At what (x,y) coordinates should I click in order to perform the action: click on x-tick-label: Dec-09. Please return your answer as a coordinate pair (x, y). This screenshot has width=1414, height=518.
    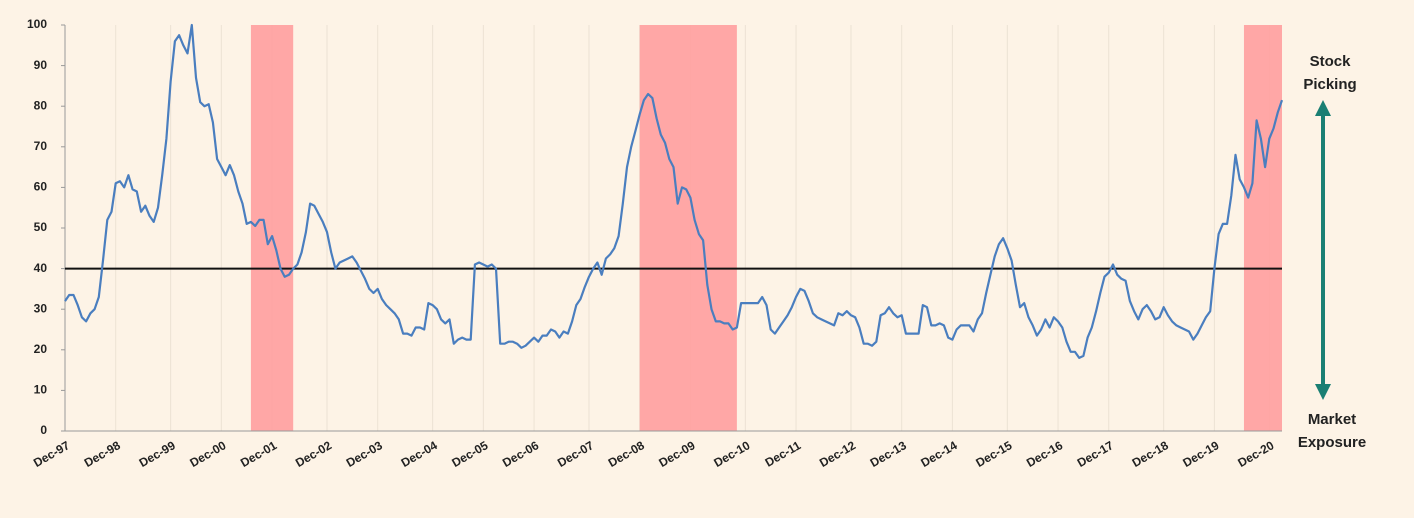
    Looking at the image, I should click on (676, 454).